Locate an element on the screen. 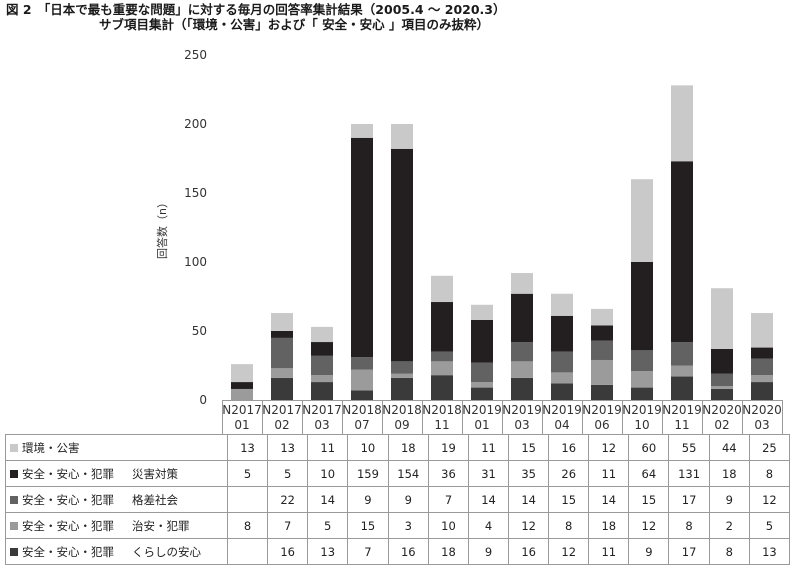 The image size is (790, 572). y-tick-label: 250 is located at coordinates (195, 55).